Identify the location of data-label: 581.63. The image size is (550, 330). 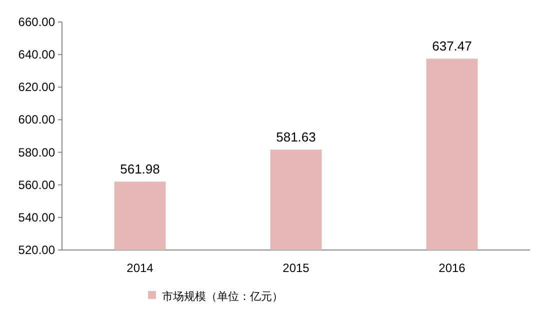
(296, 137).